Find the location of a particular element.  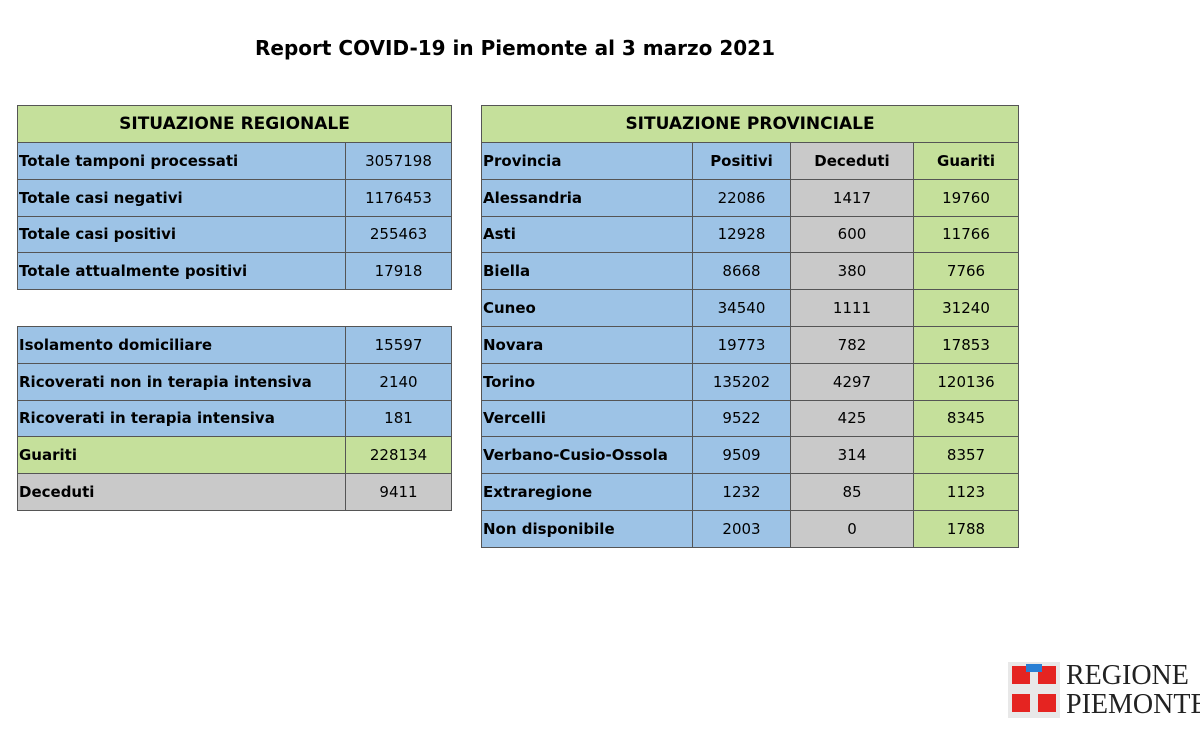

row-value: 120136 is located at coordinates (966, 381).